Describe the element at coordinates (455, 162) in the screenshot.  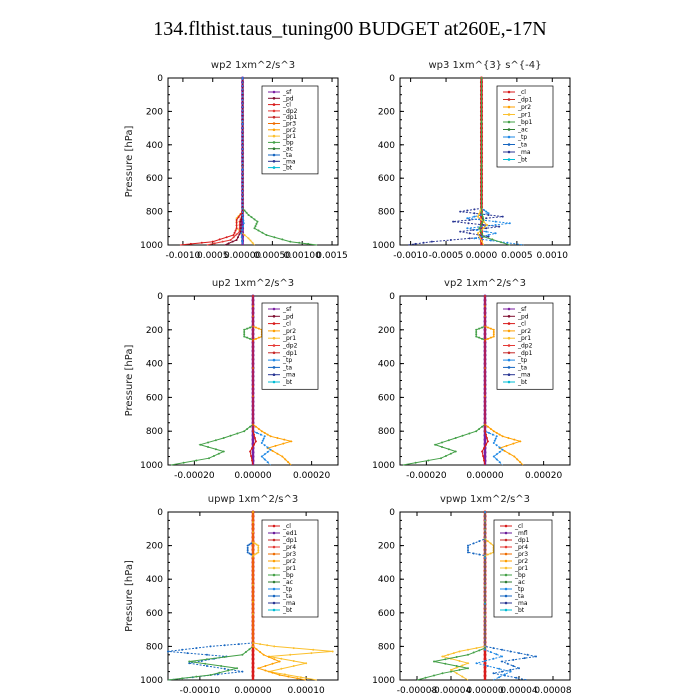
I see `series-line-ma` at that location.